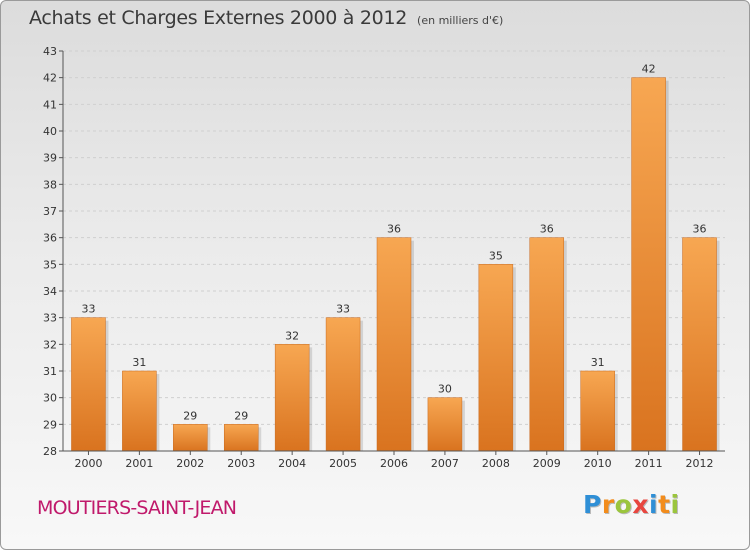 The image size is (750, 550). What do you see at coordinates (700, 463) in the screenshot?
I see `x-tick-label: 2012` at bounding box center [700, 463].